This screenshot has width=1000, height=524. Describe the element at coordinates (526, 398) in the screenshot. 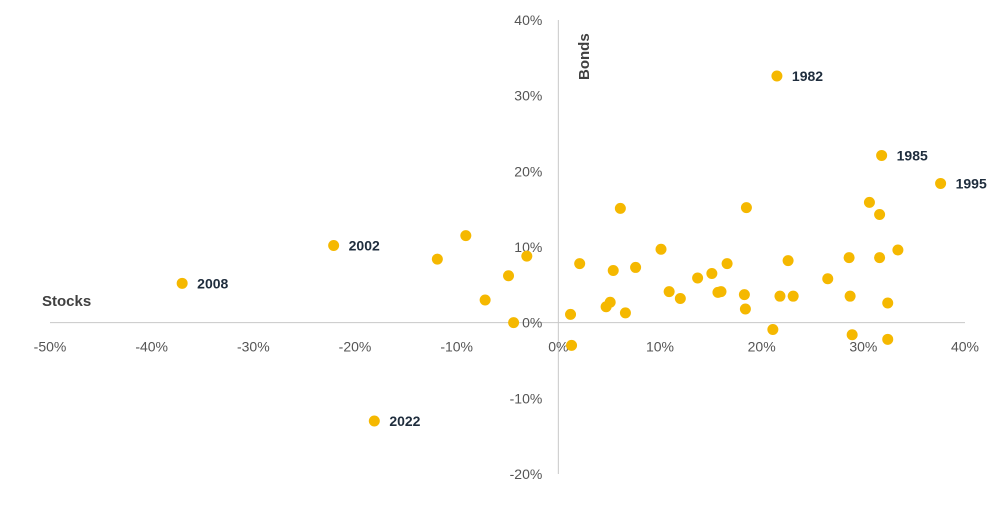

I see `y-tick-label: -10%` at that location.